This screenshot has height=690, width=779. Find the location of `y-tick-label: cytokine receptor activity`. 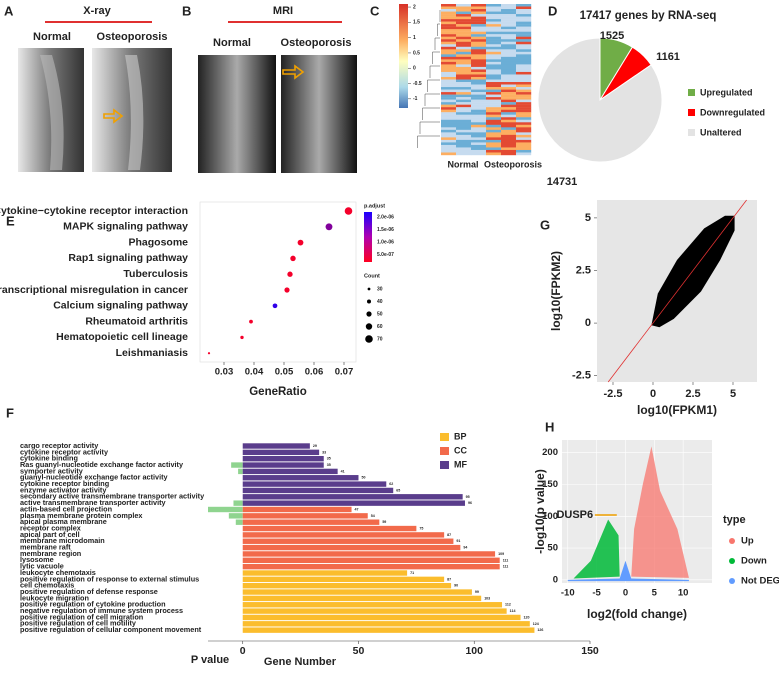

y-tick-label: cytokine receptor activity is located at coordinates (64, 451).